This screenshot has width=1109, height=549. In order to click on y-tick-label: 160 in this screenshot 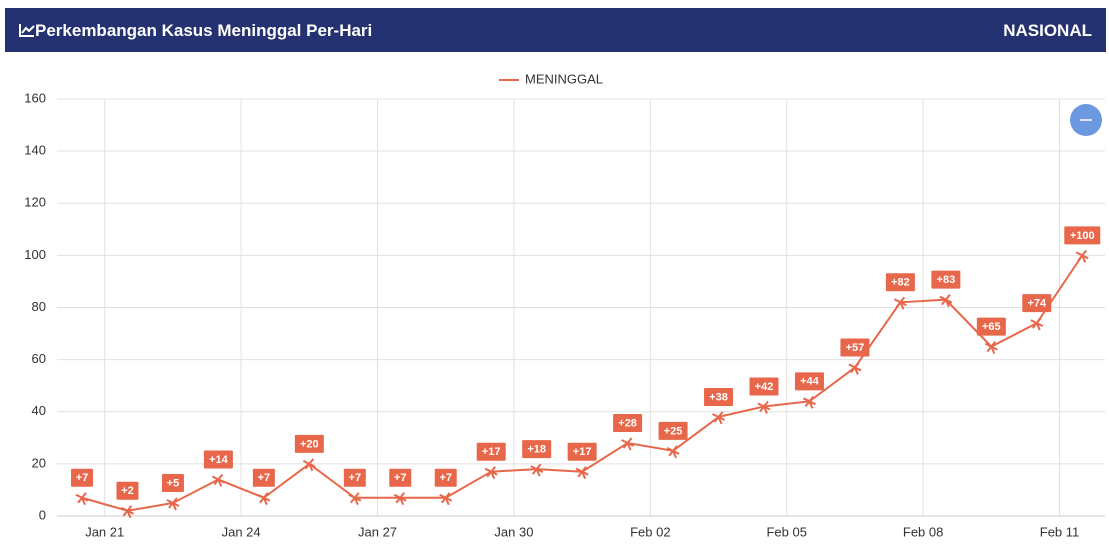, I will do `click(35, 97)`.